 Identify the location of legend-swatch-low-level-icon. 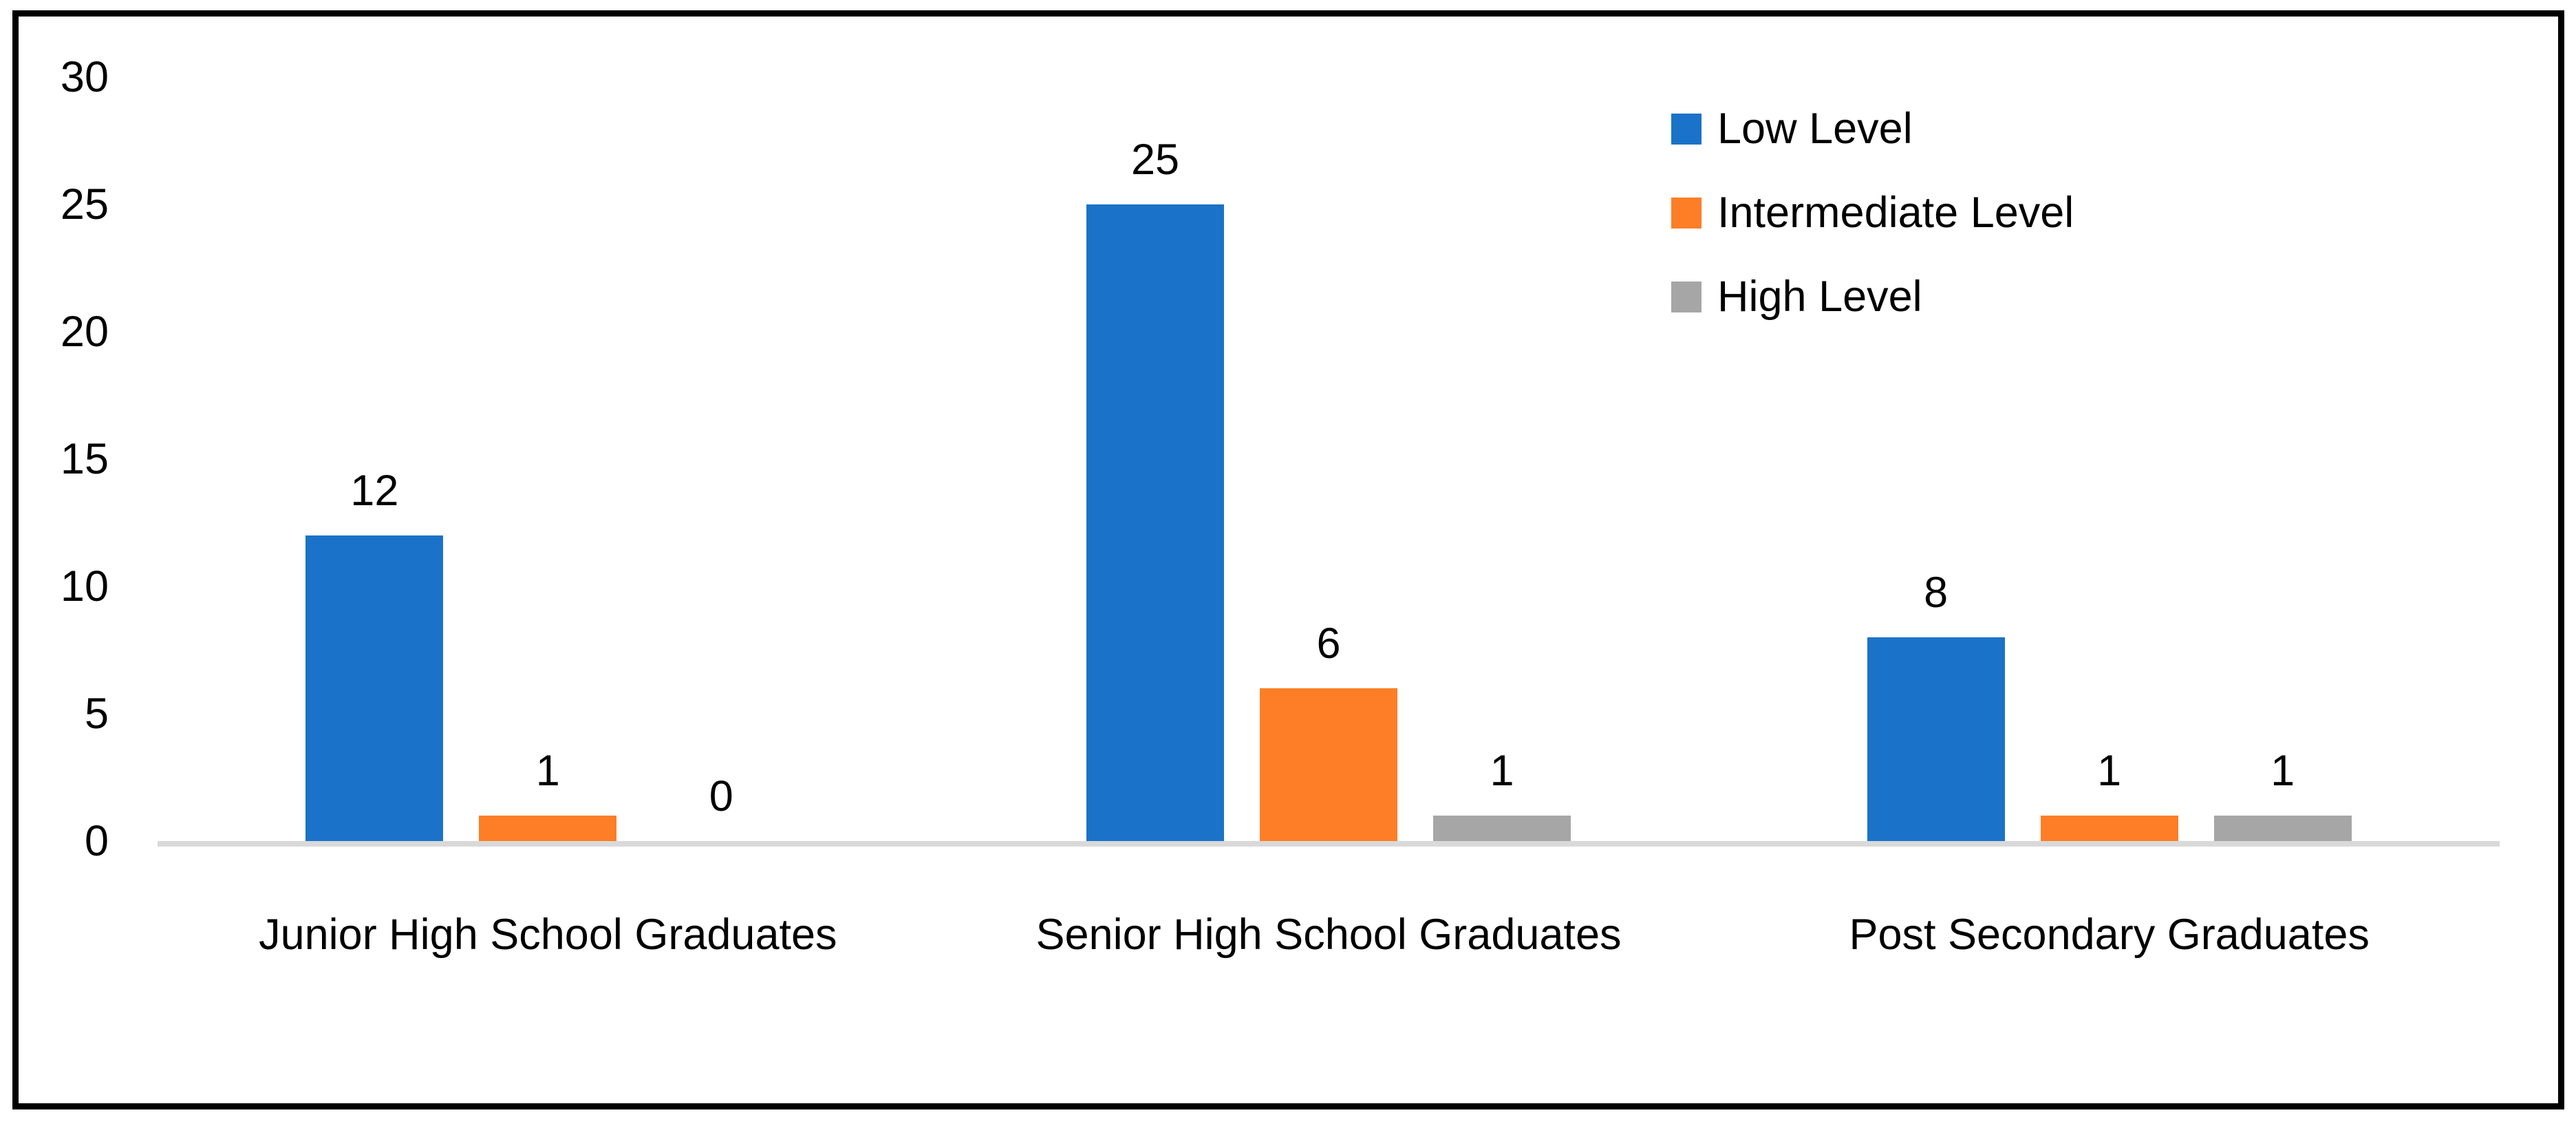
(1686, 129).